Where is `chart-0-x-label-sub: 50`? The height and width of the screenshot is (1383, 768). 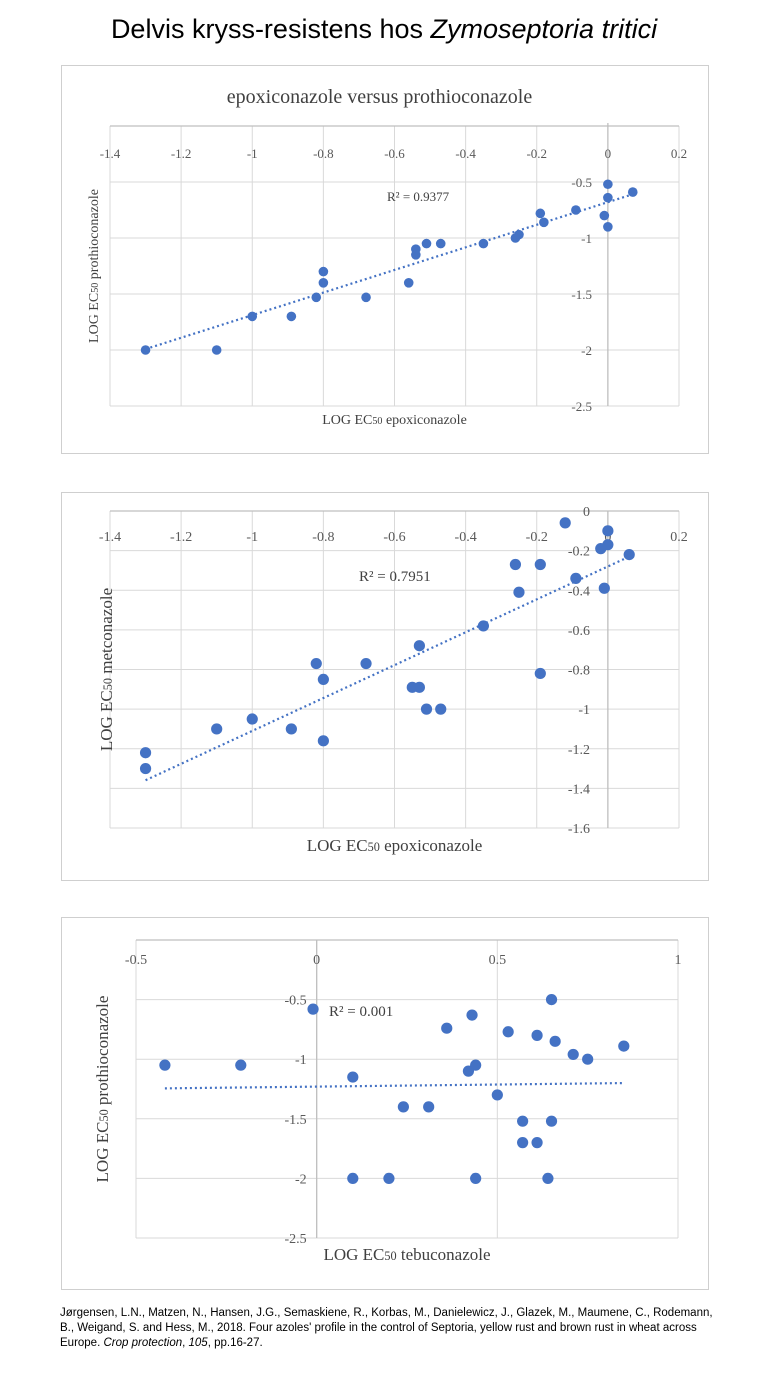
chart-0-x-label-sub: 50 is located at coordinates (377, 421).